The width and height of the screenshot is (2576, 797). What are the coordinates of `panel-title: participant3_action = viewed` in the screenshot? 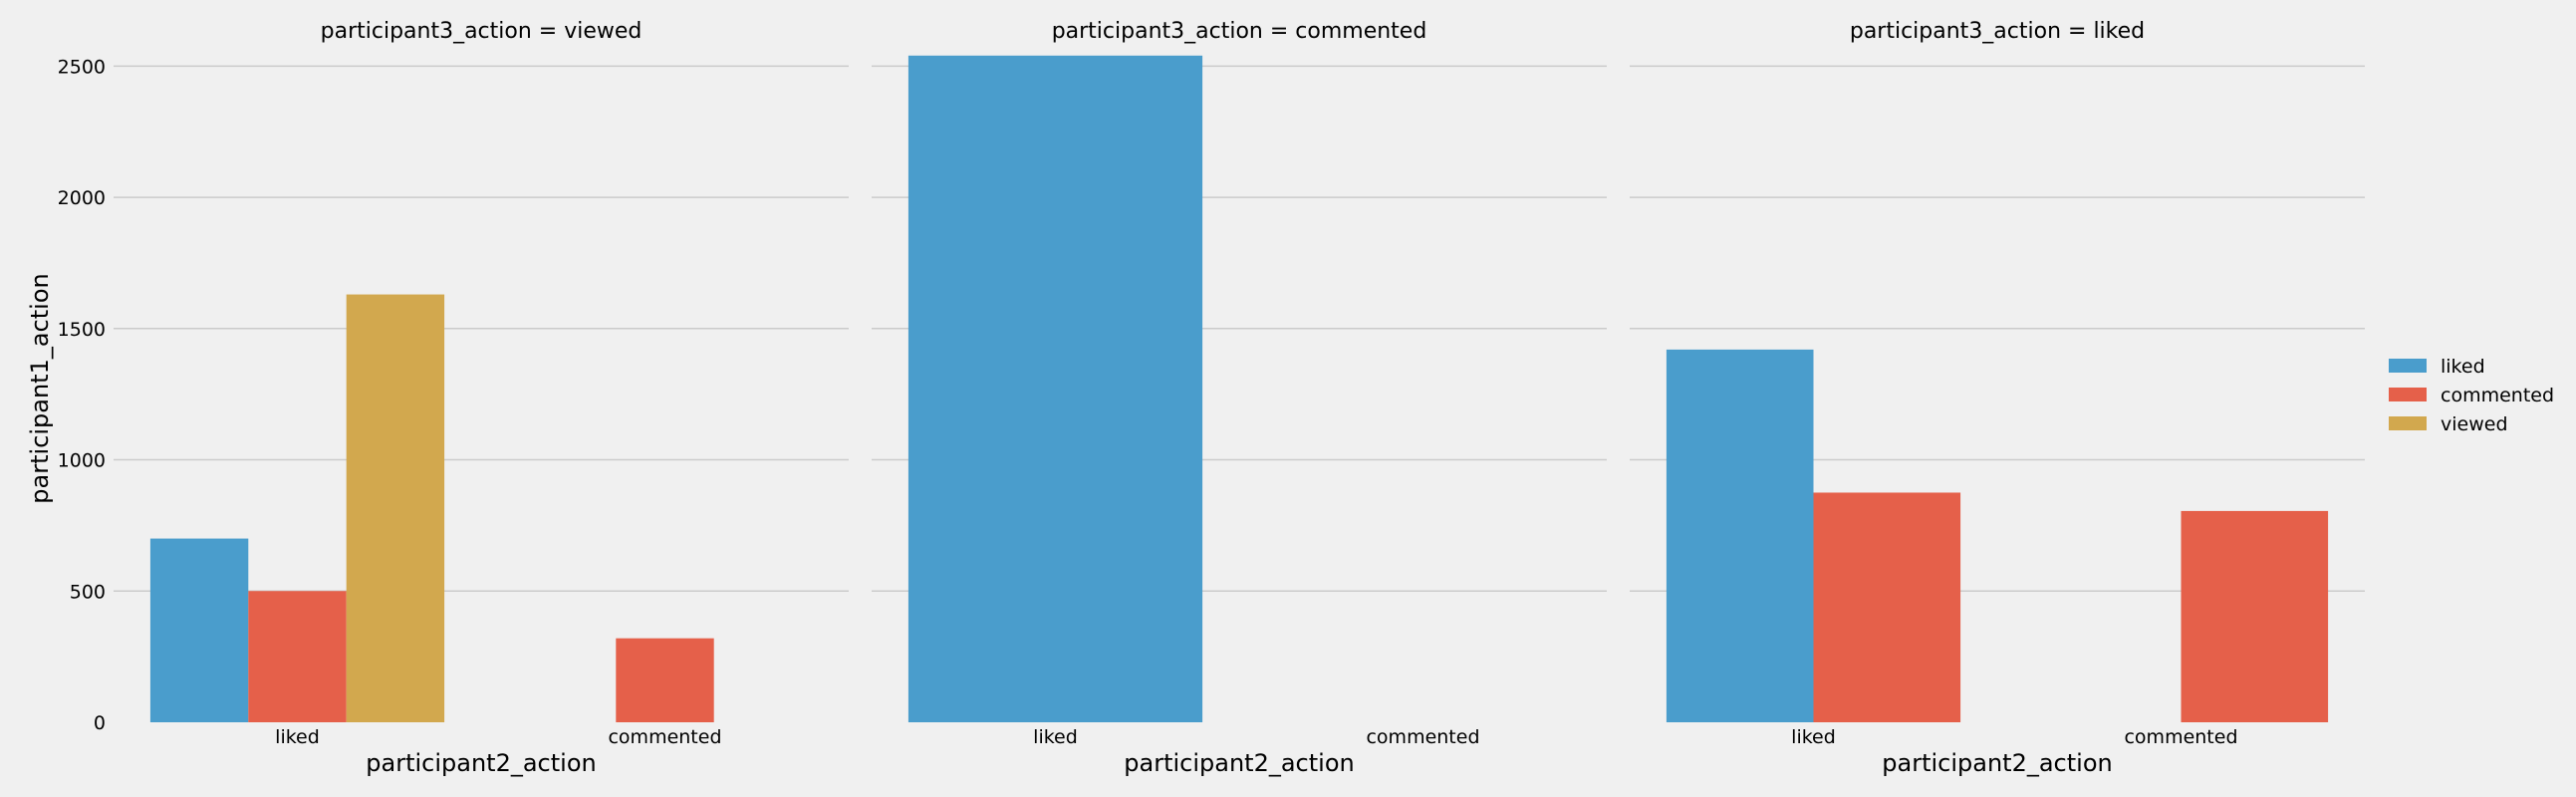 It's located at (482, 32).